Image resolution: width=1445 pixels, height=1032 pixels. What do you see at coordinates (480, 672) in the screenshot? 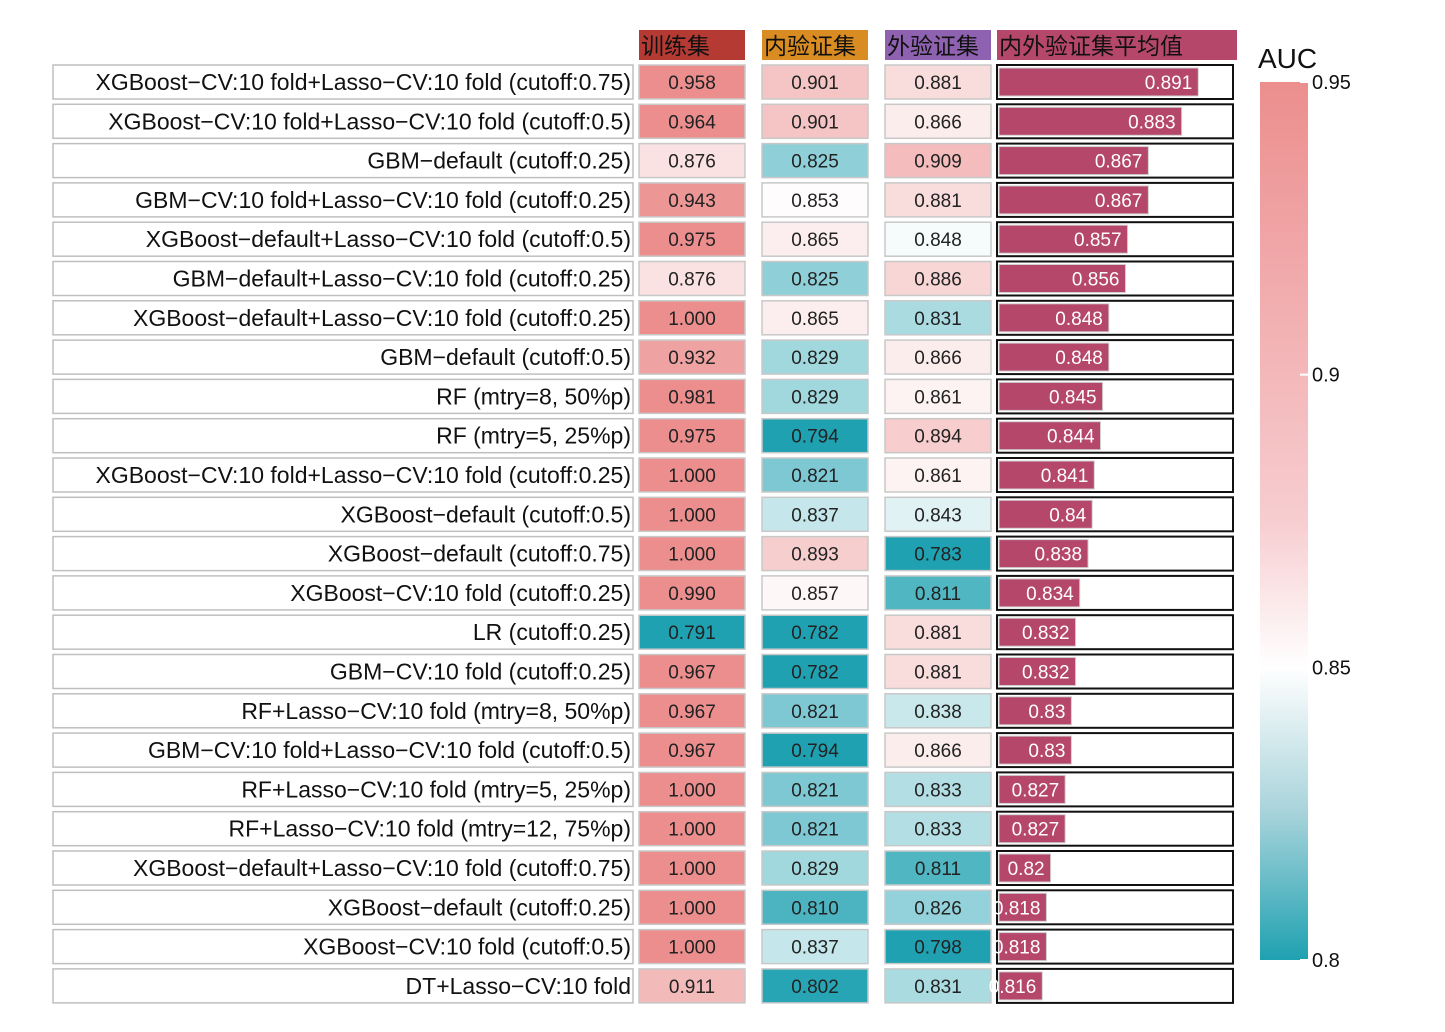
I see `model-label: GBM−CV:10 fold (cutoff:0.25)` at bounding box center [480, 672].